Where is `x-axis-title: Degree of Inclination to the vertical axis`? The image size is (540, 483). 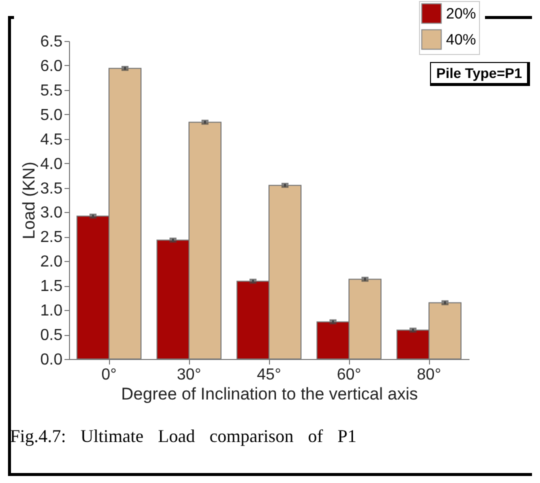 x-axis-title: Degree of Inclination to the vertical axis is located at coordinates (269, 394).